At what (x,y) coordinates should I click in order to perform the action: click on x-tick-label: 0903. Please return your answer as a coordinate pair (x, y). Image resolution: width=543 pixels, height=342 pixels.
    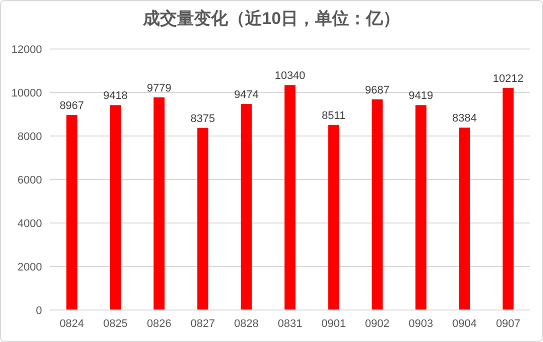
    Looking at the image, I should click on (421, 324).